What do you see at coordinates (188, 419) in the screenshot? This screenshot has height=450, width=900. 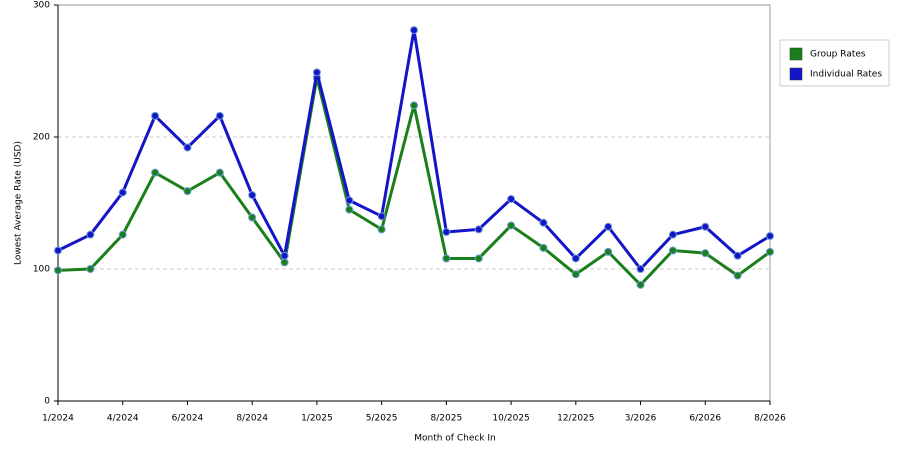 I see `x-tick-label: 6/2024` at bounding box center [188, 419].